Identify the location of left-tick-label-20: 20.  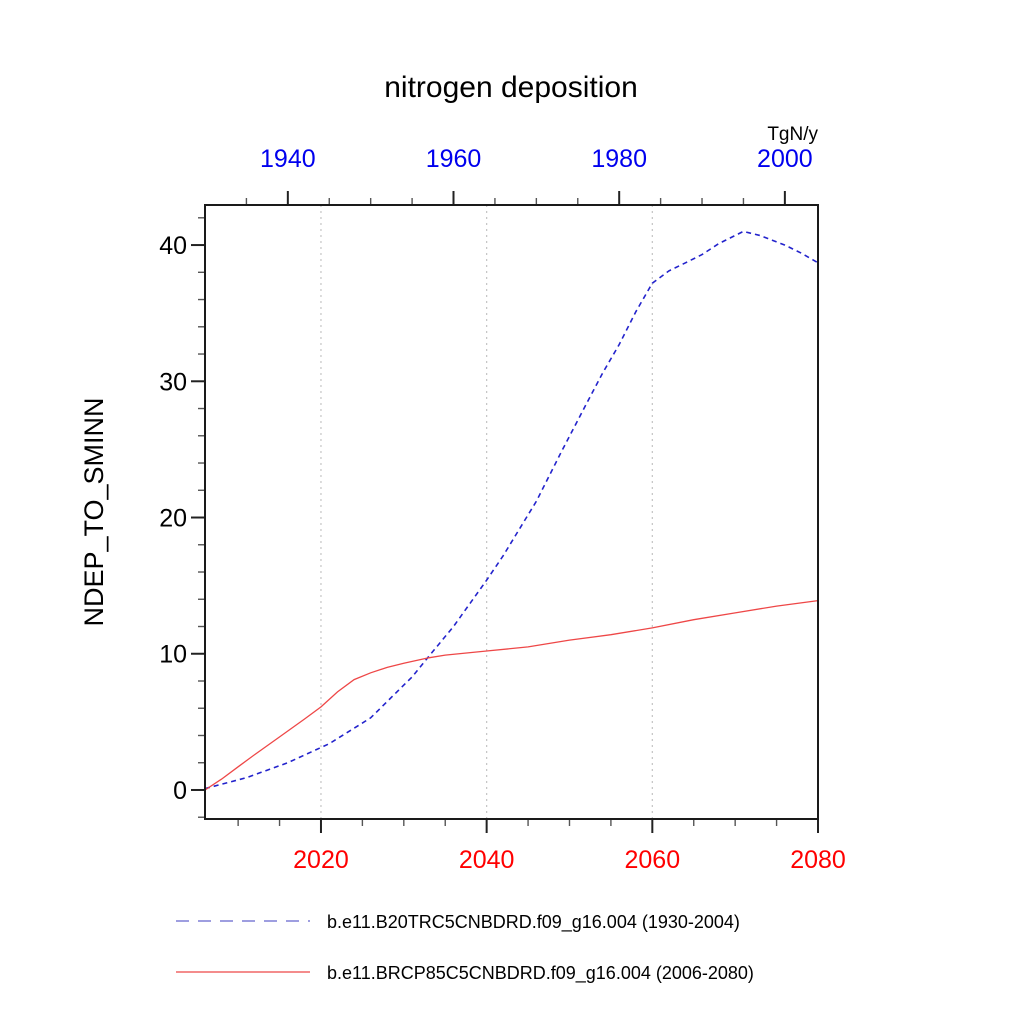
(173, 519).